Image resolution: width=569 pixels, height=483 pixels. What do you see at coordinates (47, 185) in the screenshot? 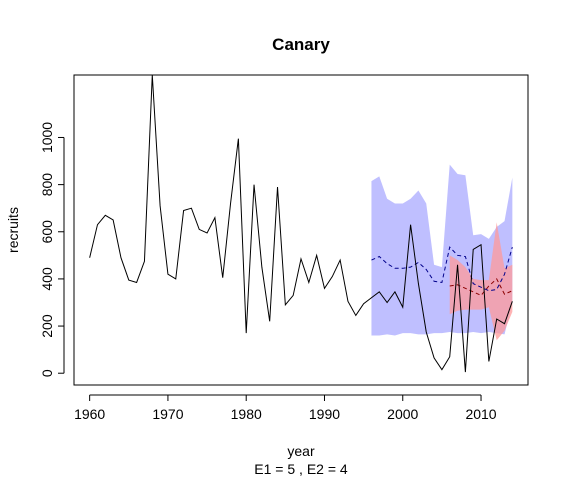
I see `y-tick-label: 800` at bounding box center [47, 185].